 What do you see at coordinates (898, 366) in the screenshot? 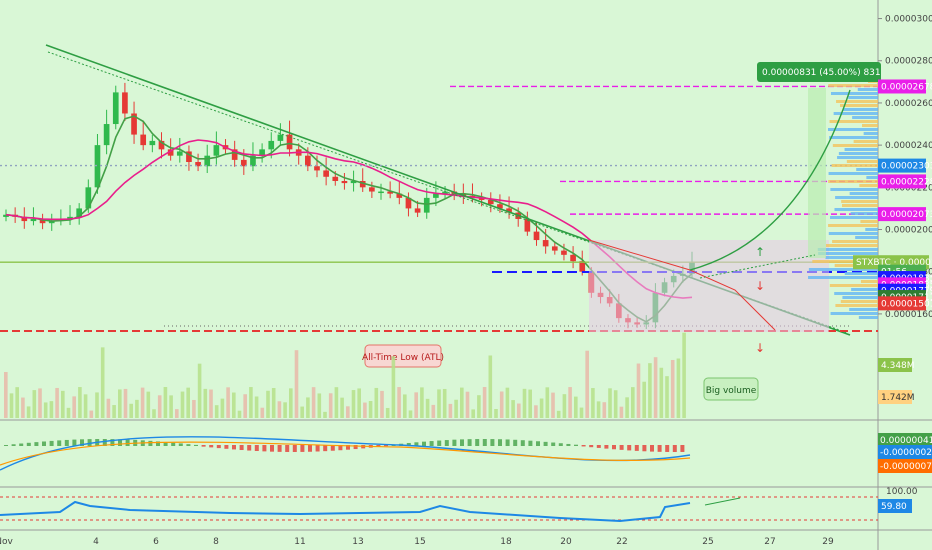
I see `volume-tag-label: 4.348M` at bounding box center [898, 366].